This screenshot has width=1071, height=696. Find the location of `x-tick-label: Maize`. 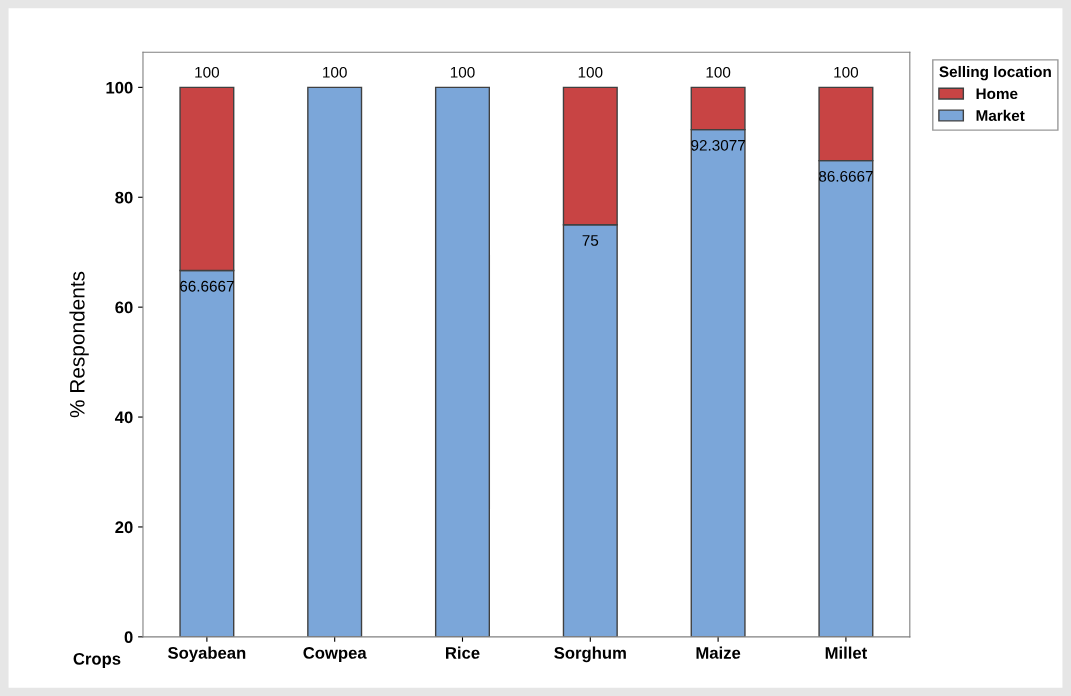

x-tick-label: Maize is located at coordinates (718, 652).